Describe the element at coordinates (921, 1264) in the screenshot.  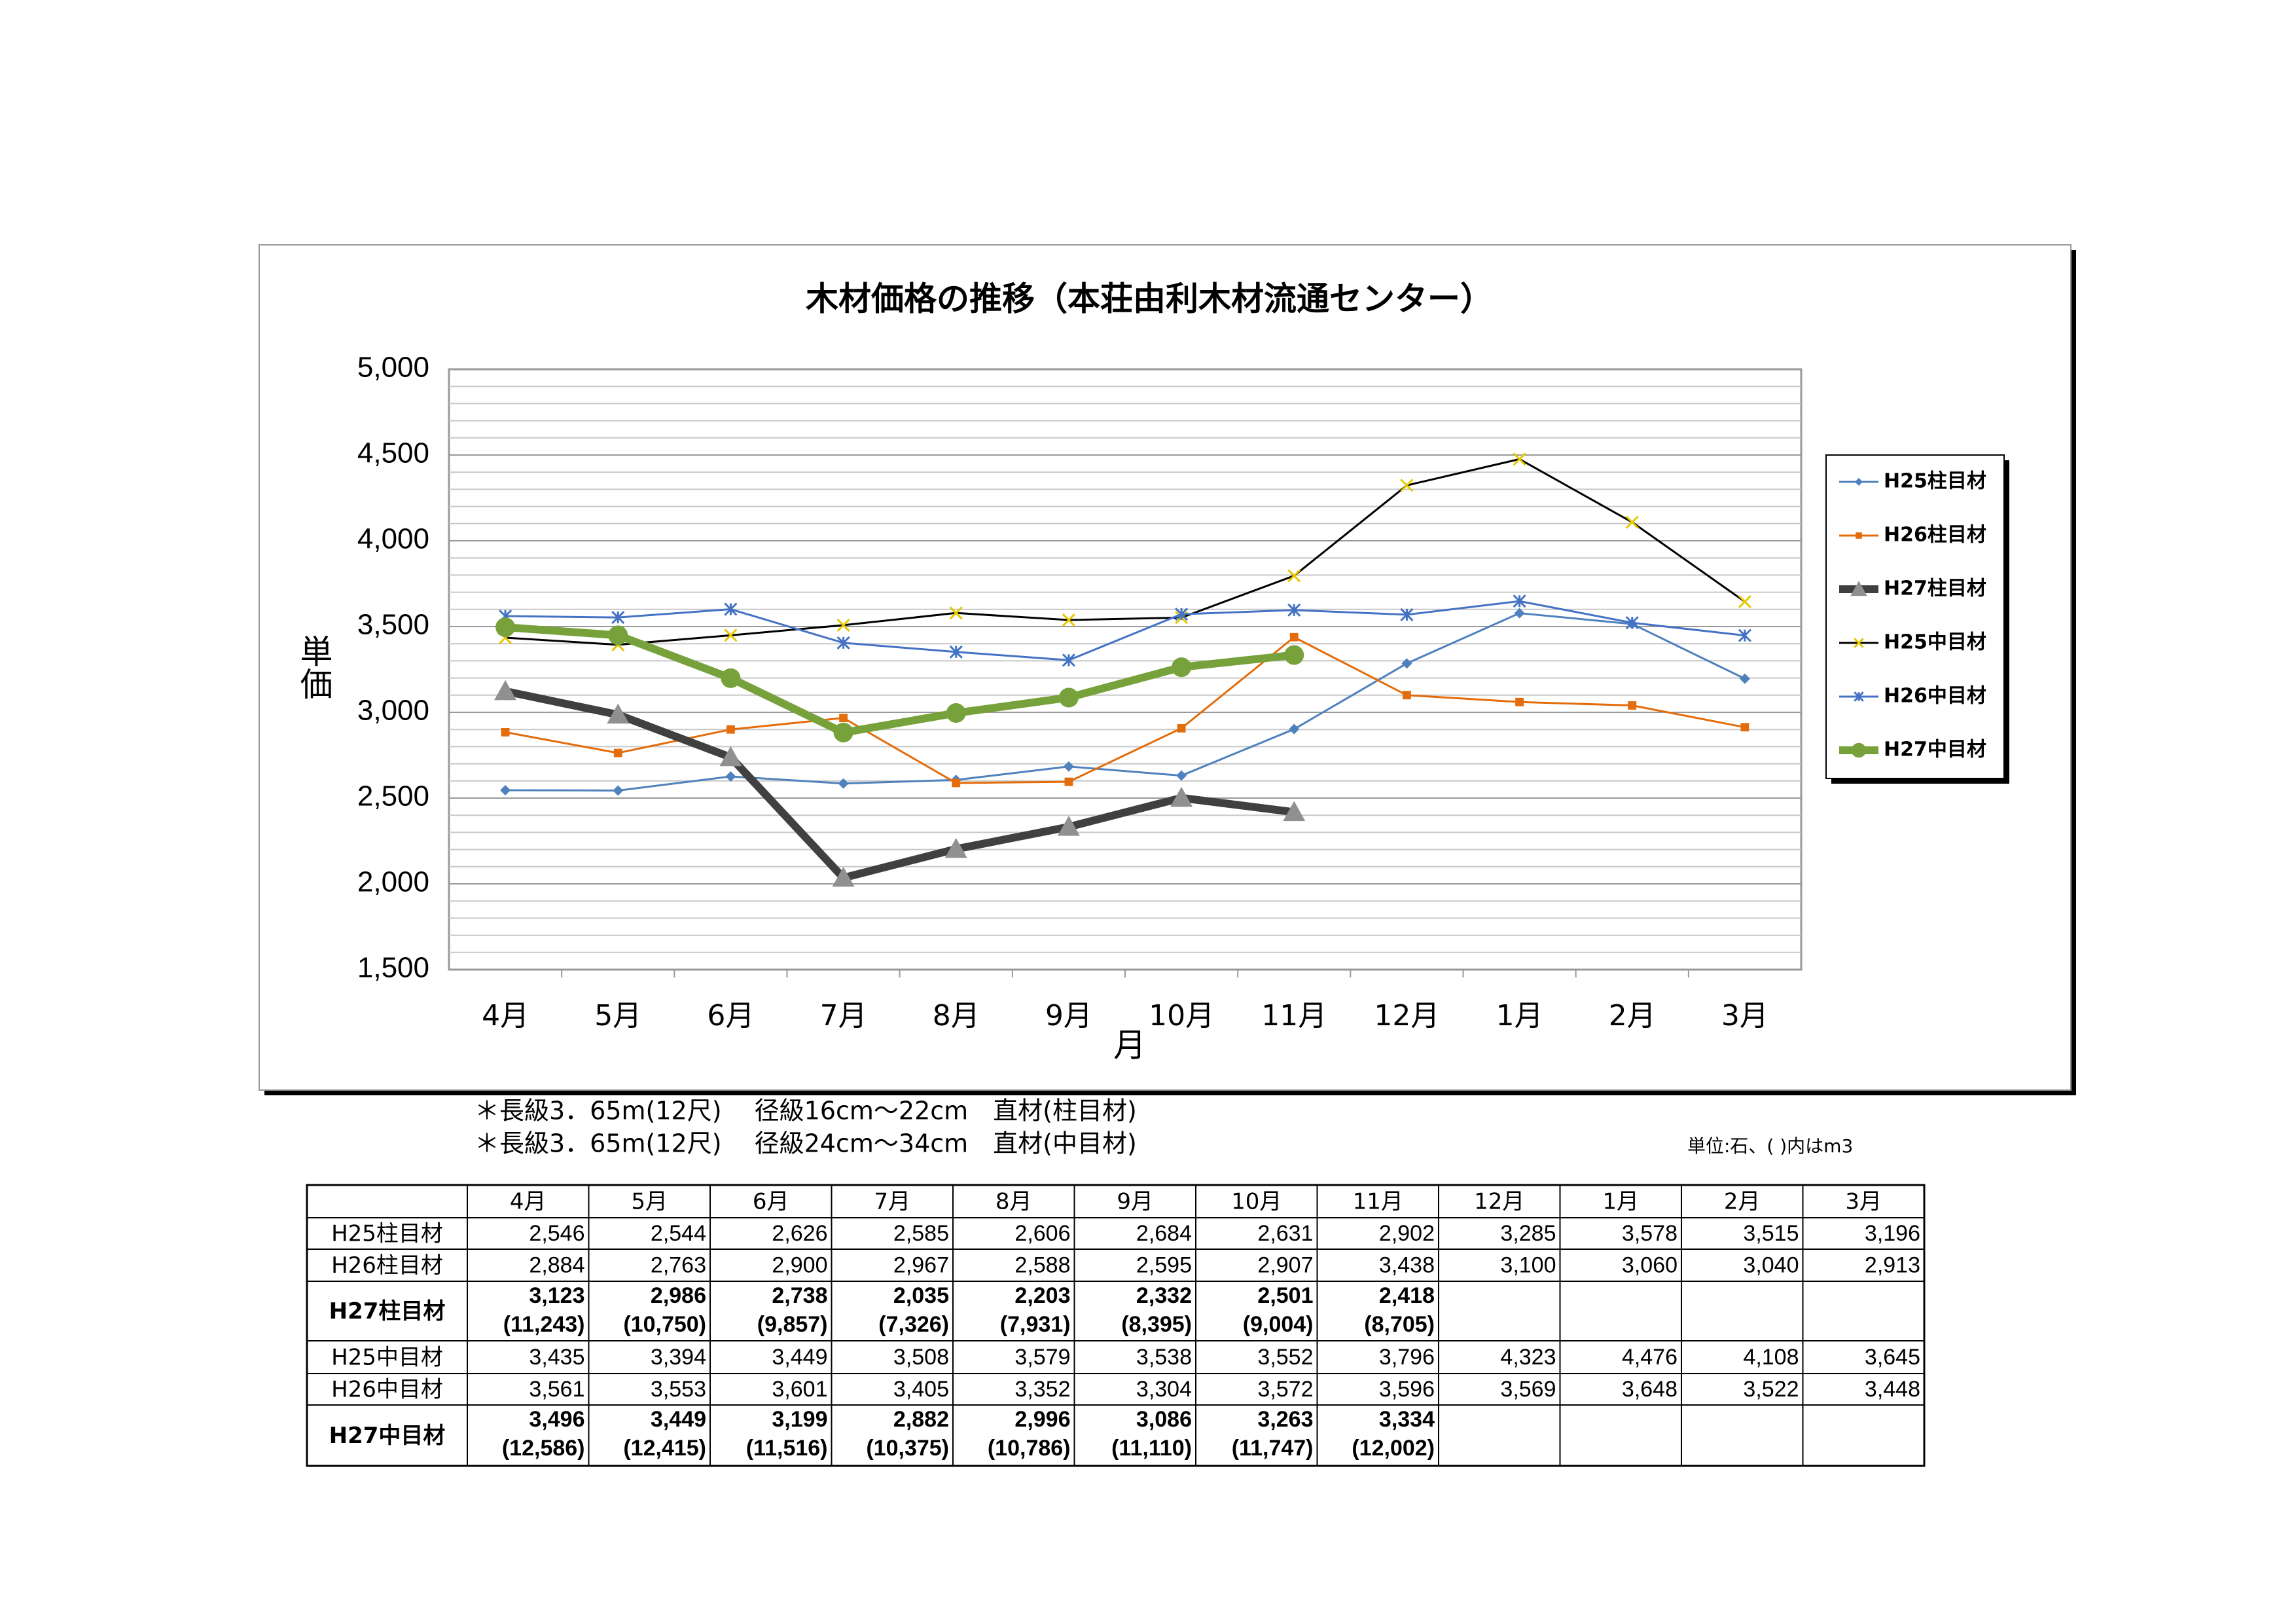
I see `cell: 2,967` at that location.